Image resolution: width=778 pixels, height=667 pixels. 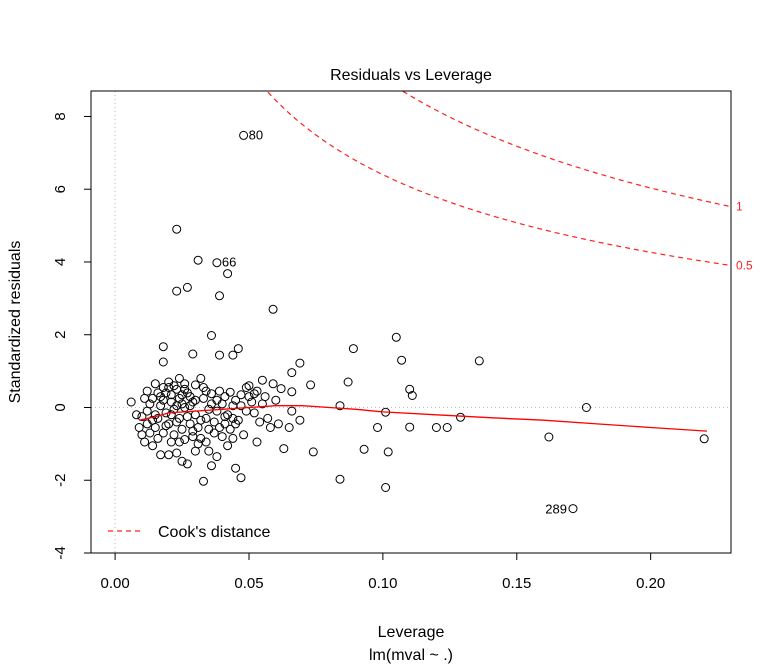 I want to click on chart-title: Residuals vs Leverage, so click(x=411, y=75).